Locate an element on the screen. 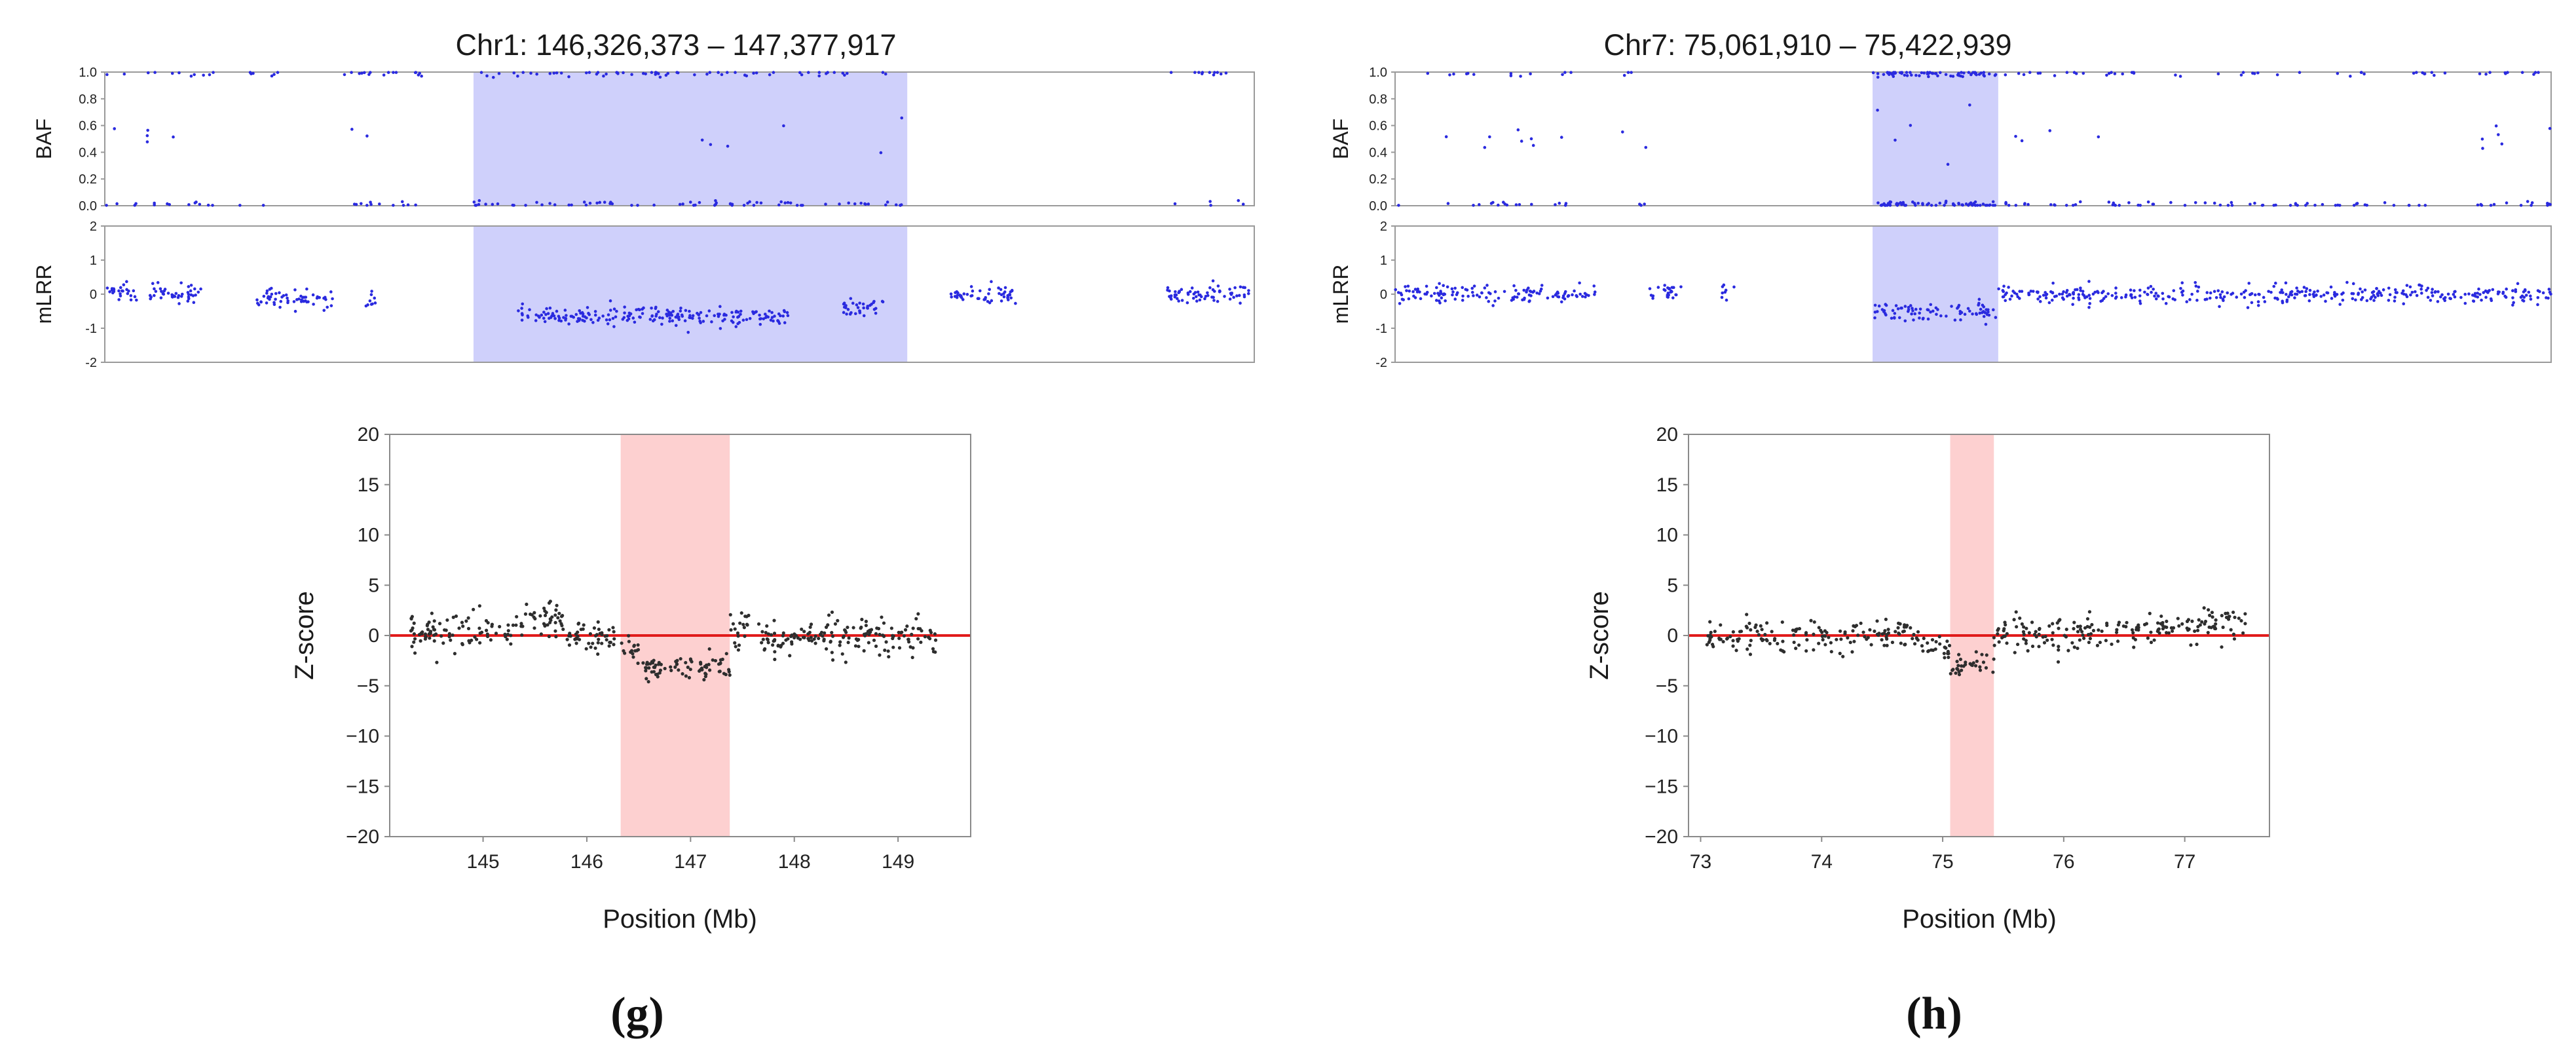  y-tick-label: 0.4 is located at coordinates (88, 152).